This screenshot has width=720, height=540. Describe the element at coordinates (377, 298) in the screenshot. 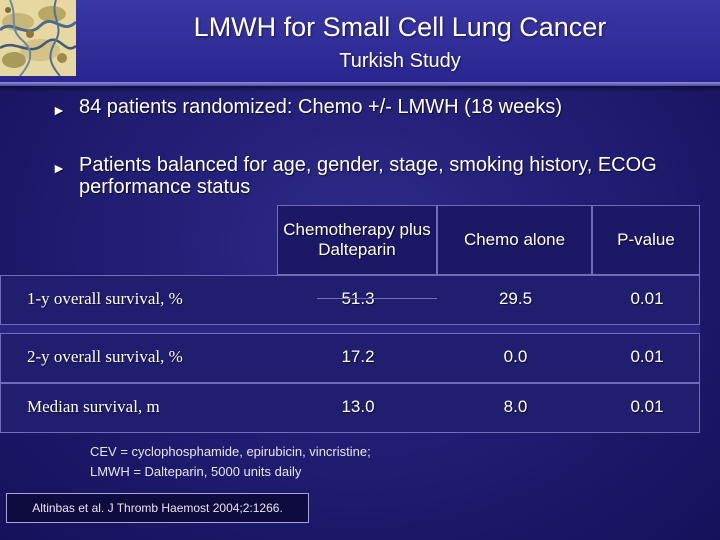

I see `cell-underline` at that location.